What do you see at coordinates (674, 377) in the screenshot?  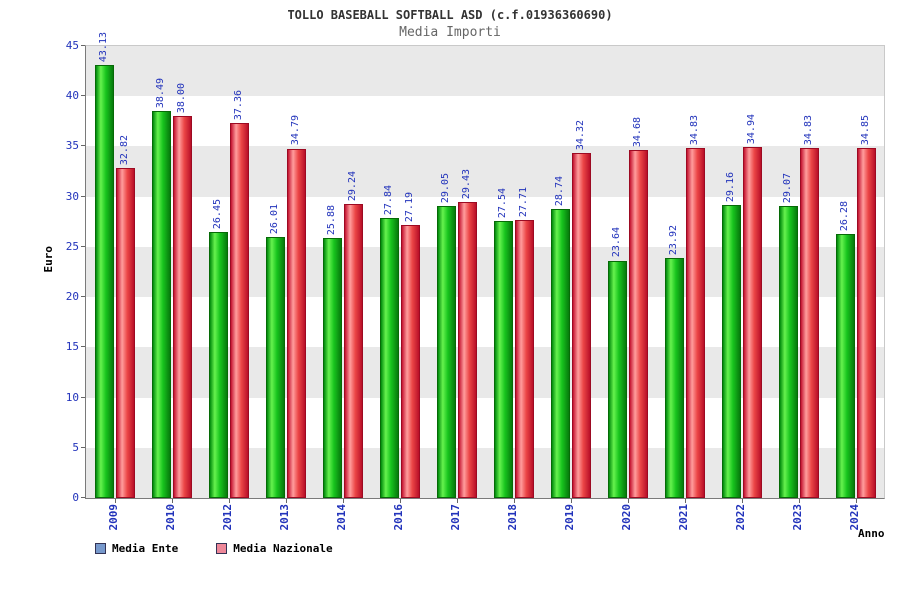 I see `bar-media-ente-2021` at bounding box center [674, 377].